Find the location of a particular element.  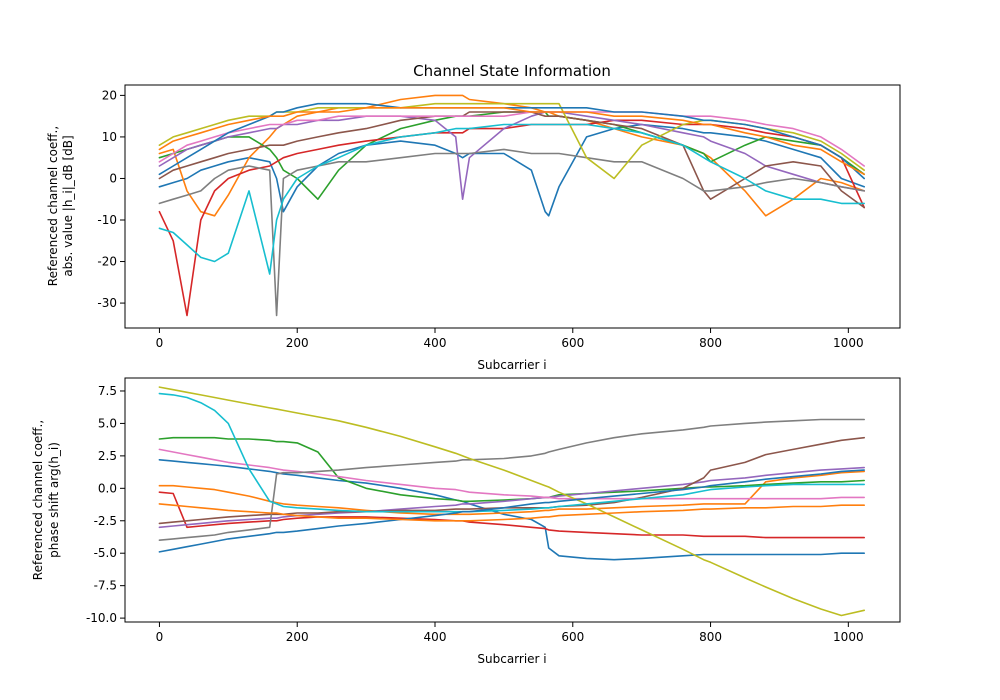

phase-x-tick-label: 600 is located at coordinates (572, 637).